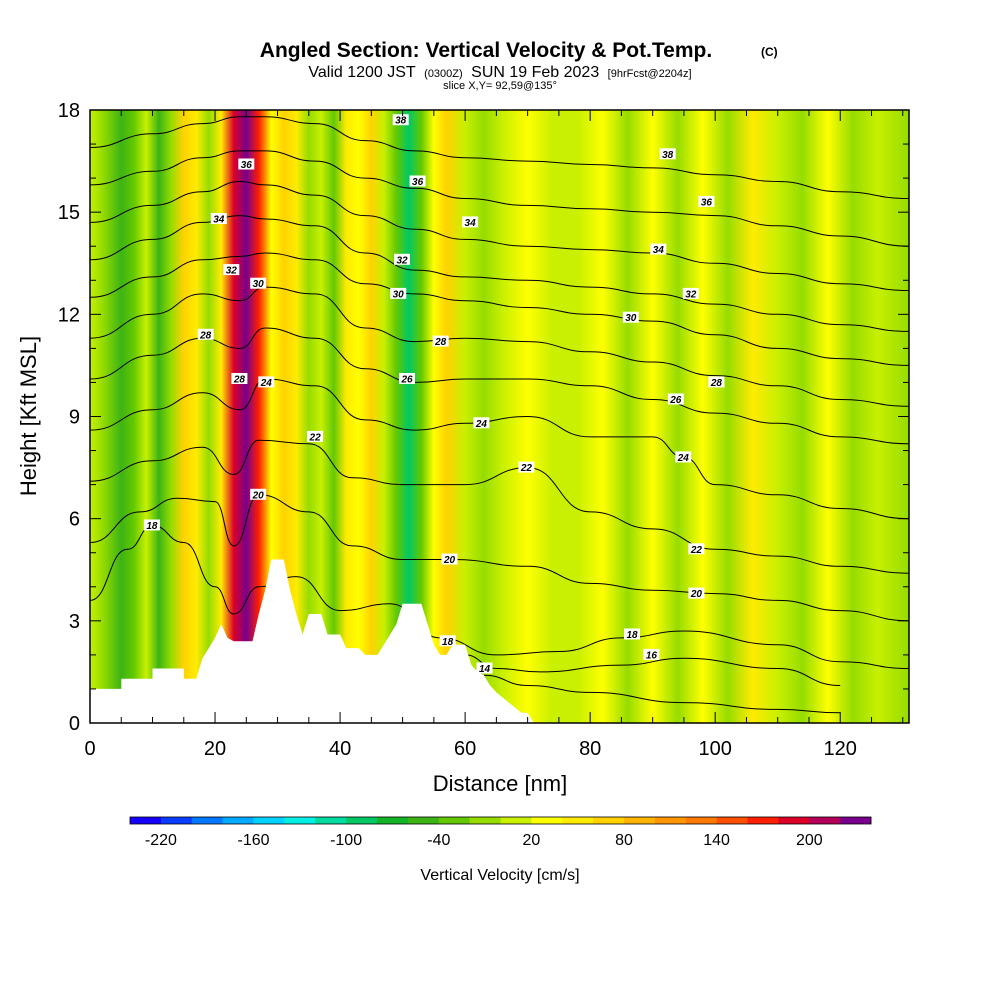 This screenshot has width=1000, height=1005. I want to click on isentrope-label-16: 28, so click(716, 383).